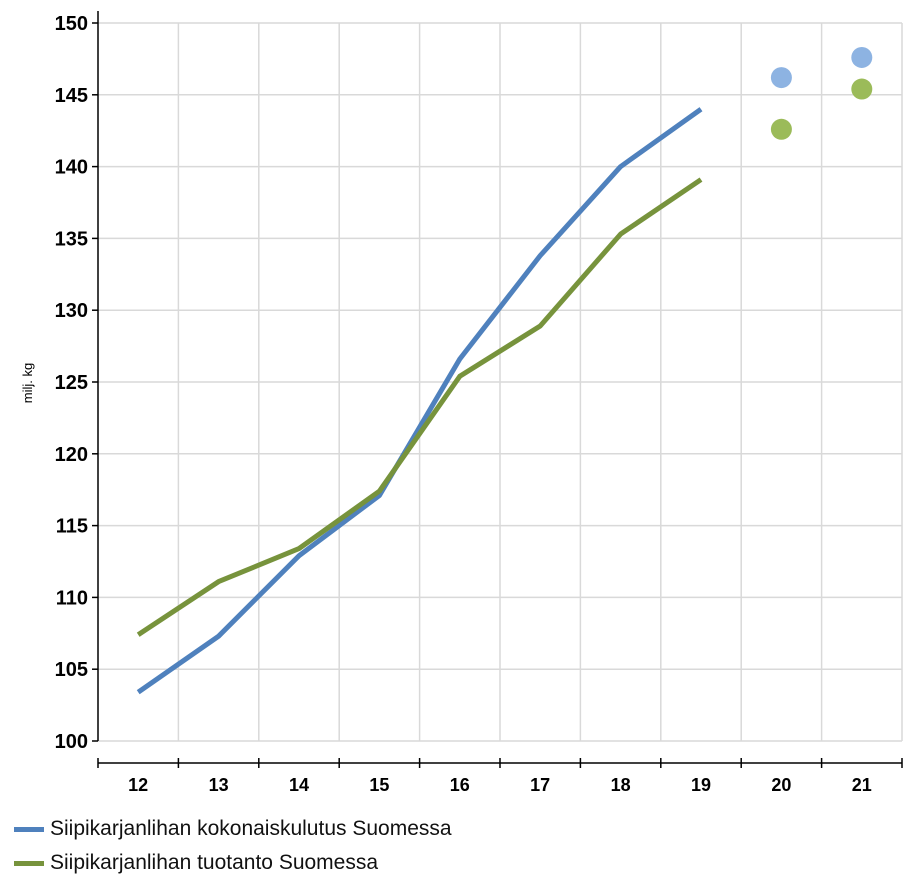 The width and height of the screenshot is (904, 877). I want to click on legend-label-production: Siipikarjanlihan tuotanto Suomessa, so click(214, 862).